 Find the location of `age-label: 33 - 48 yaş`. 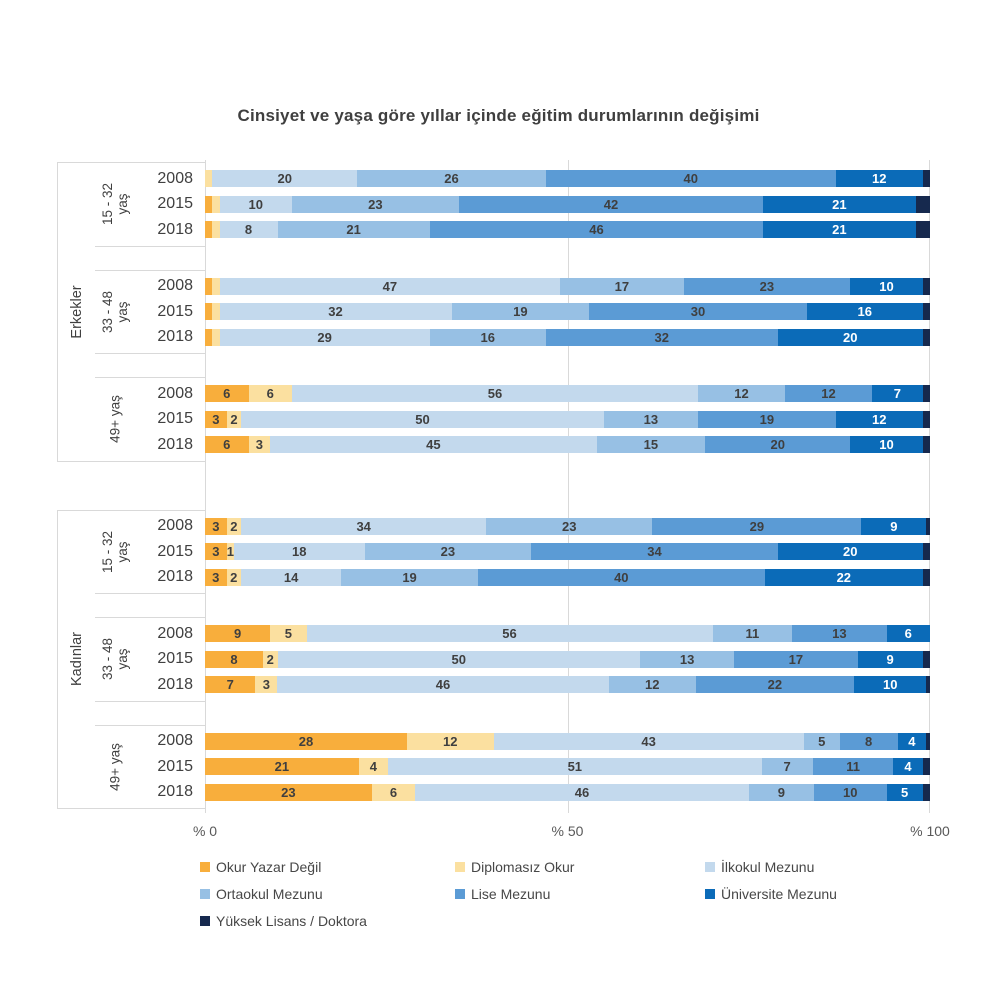

age-label: 33 - 48 yaş is located at coordinates (114, 659).